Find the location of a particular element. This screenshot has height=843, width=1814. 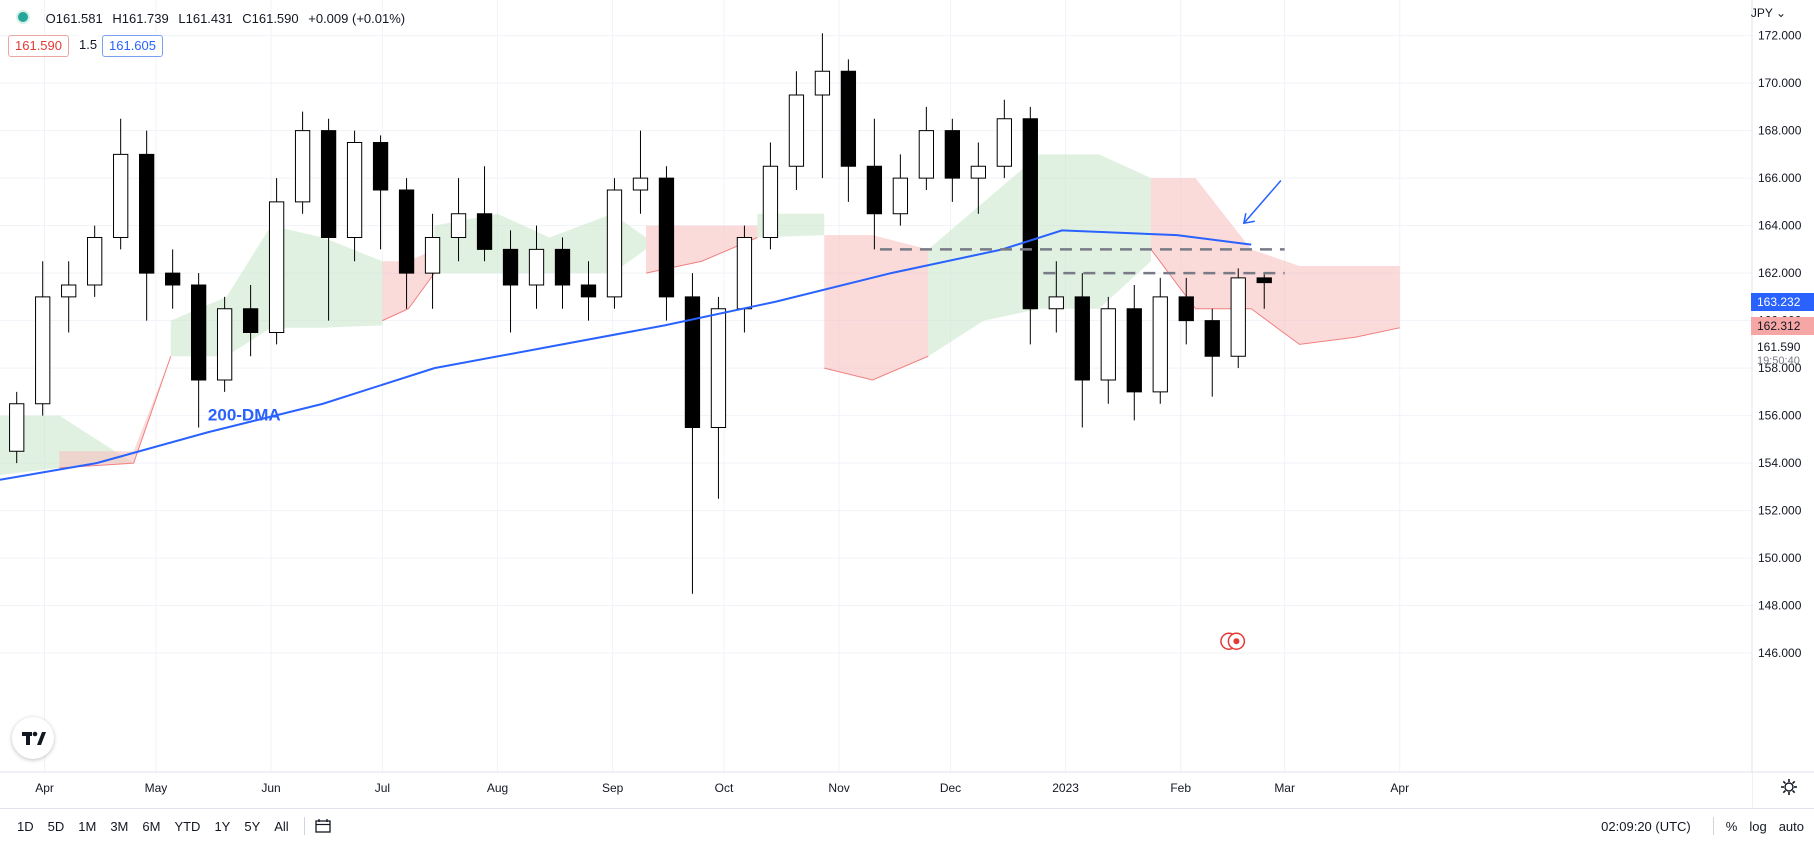

cloud-band is located at coordinates (115, 412).